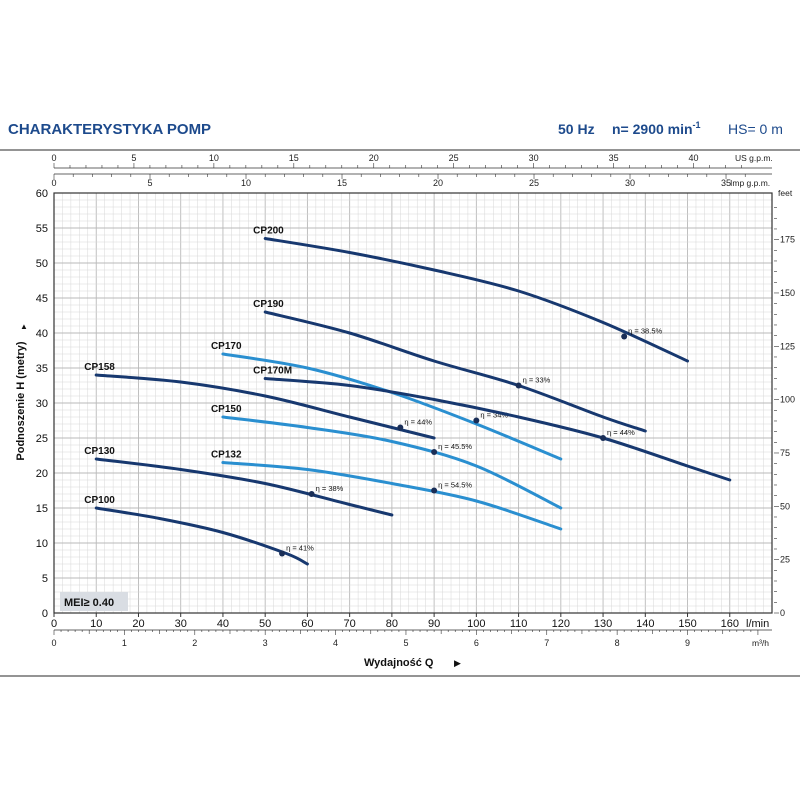  What do you see at coordinates (133, 158) in the screenshot?
I see `us-gpm-tick-label: 5` at bounding box center [133, 158].